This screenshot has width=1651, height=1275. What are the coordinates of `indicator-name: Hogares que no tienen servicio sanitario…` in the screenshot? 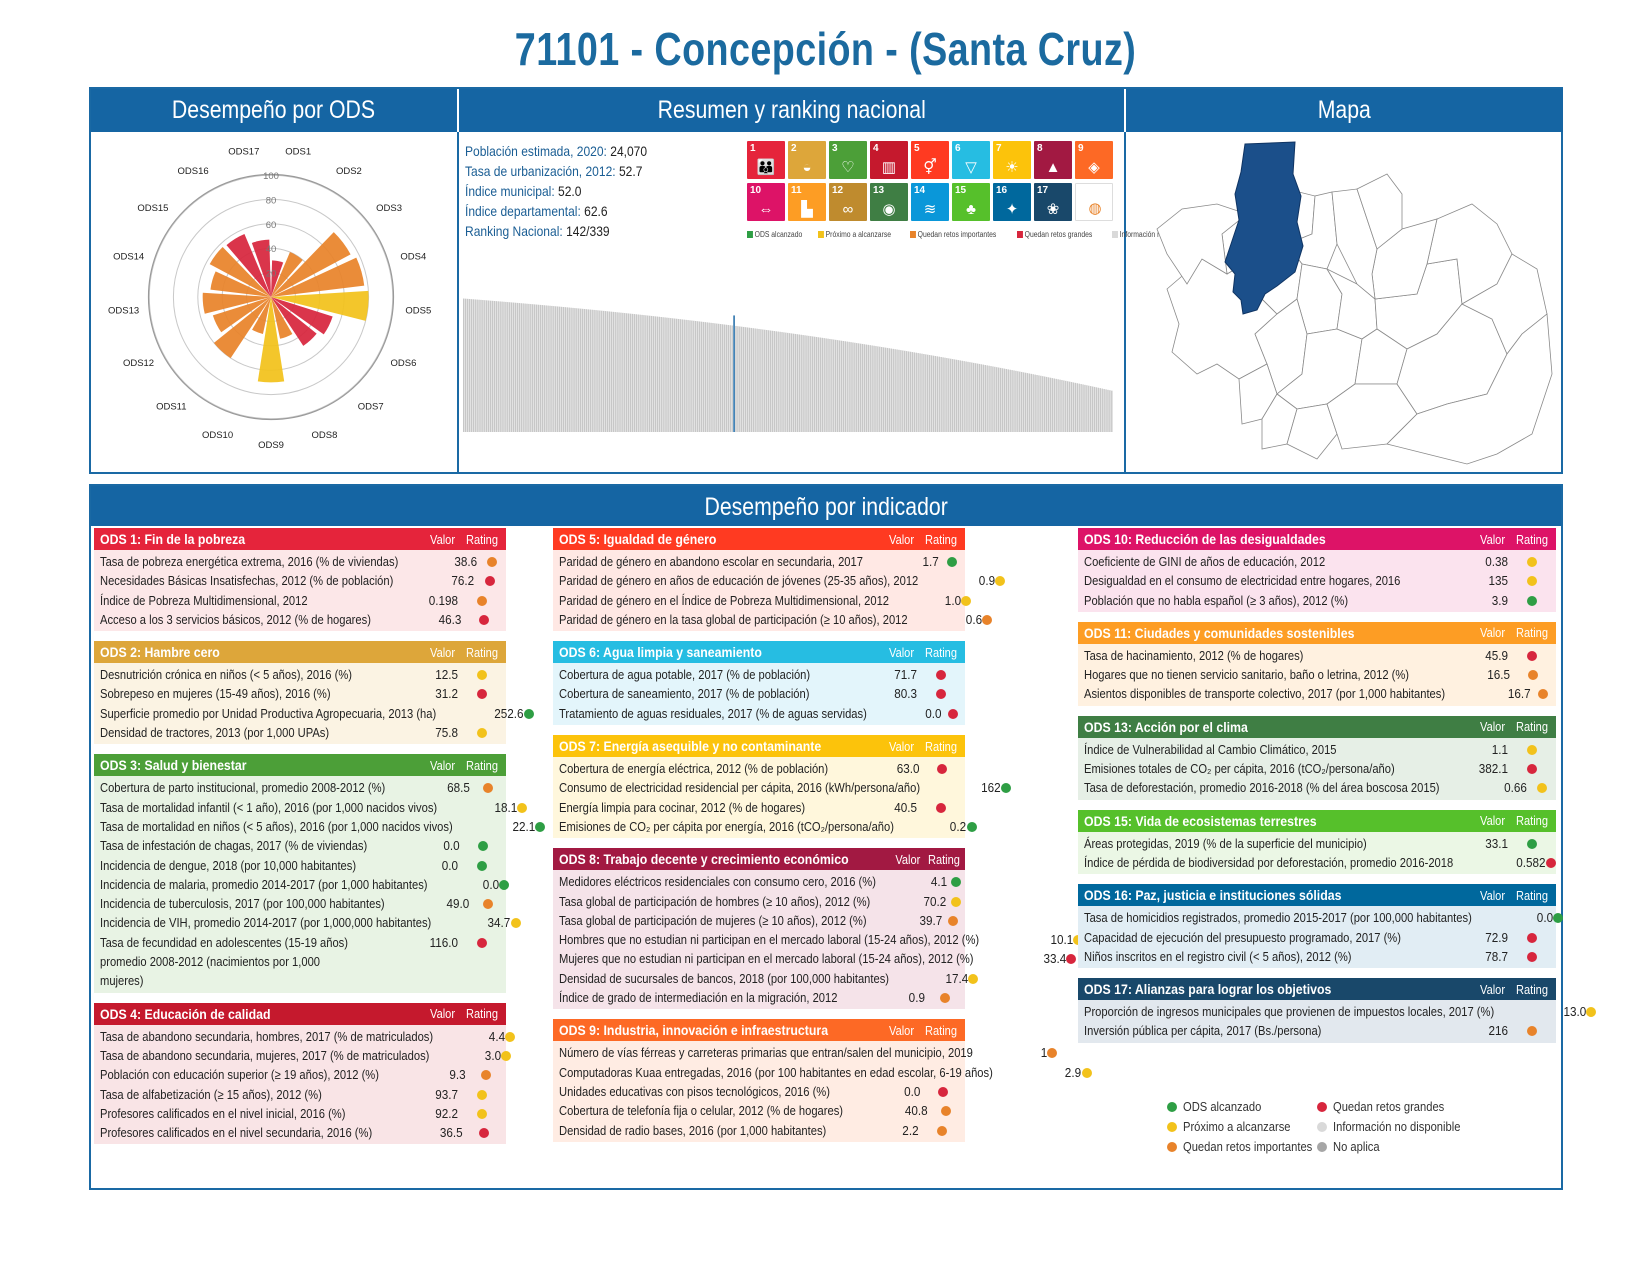 It's located at (1247, 675).